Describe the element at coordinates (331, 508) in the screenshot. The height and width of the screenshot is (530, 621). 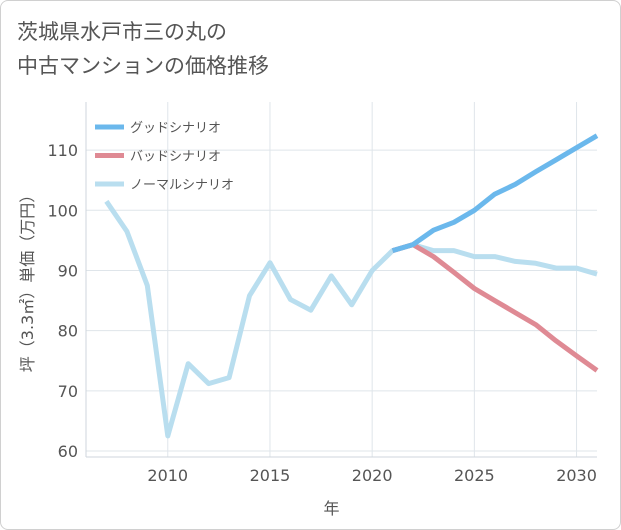
I see `x-axis-label: 年` at that location.